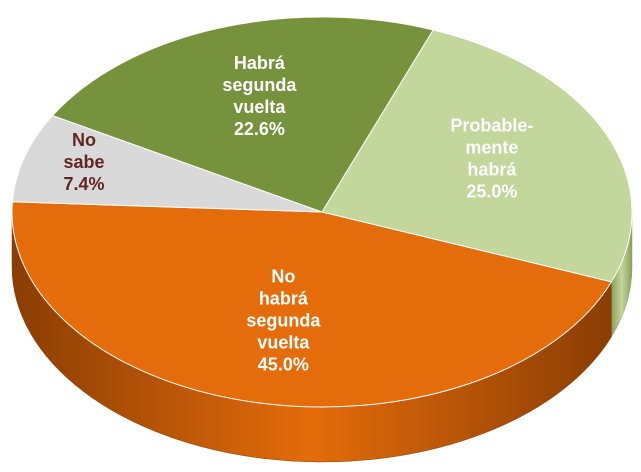  Describe the element at coordinates (283, 309) in the screenshot. I see `slice-label: No habrá segunda vuelta` at that location.